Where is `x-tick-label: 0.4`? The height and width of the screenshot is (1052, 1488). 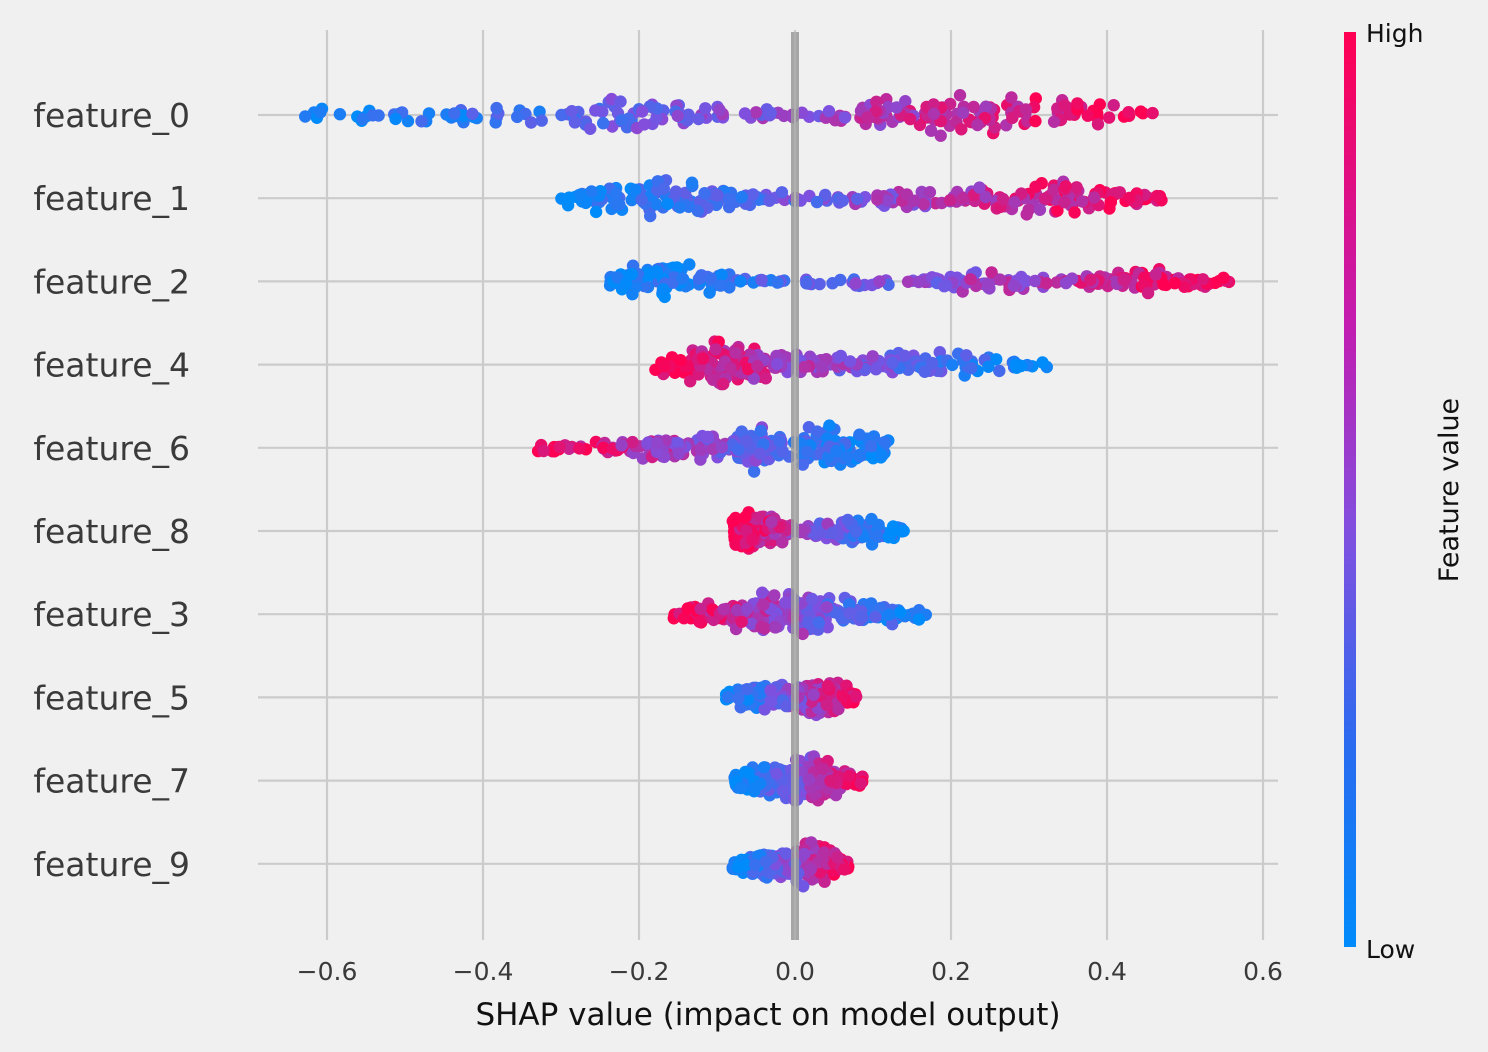 x-tick-label: 0.4 is located at coordinates (1107, 971).